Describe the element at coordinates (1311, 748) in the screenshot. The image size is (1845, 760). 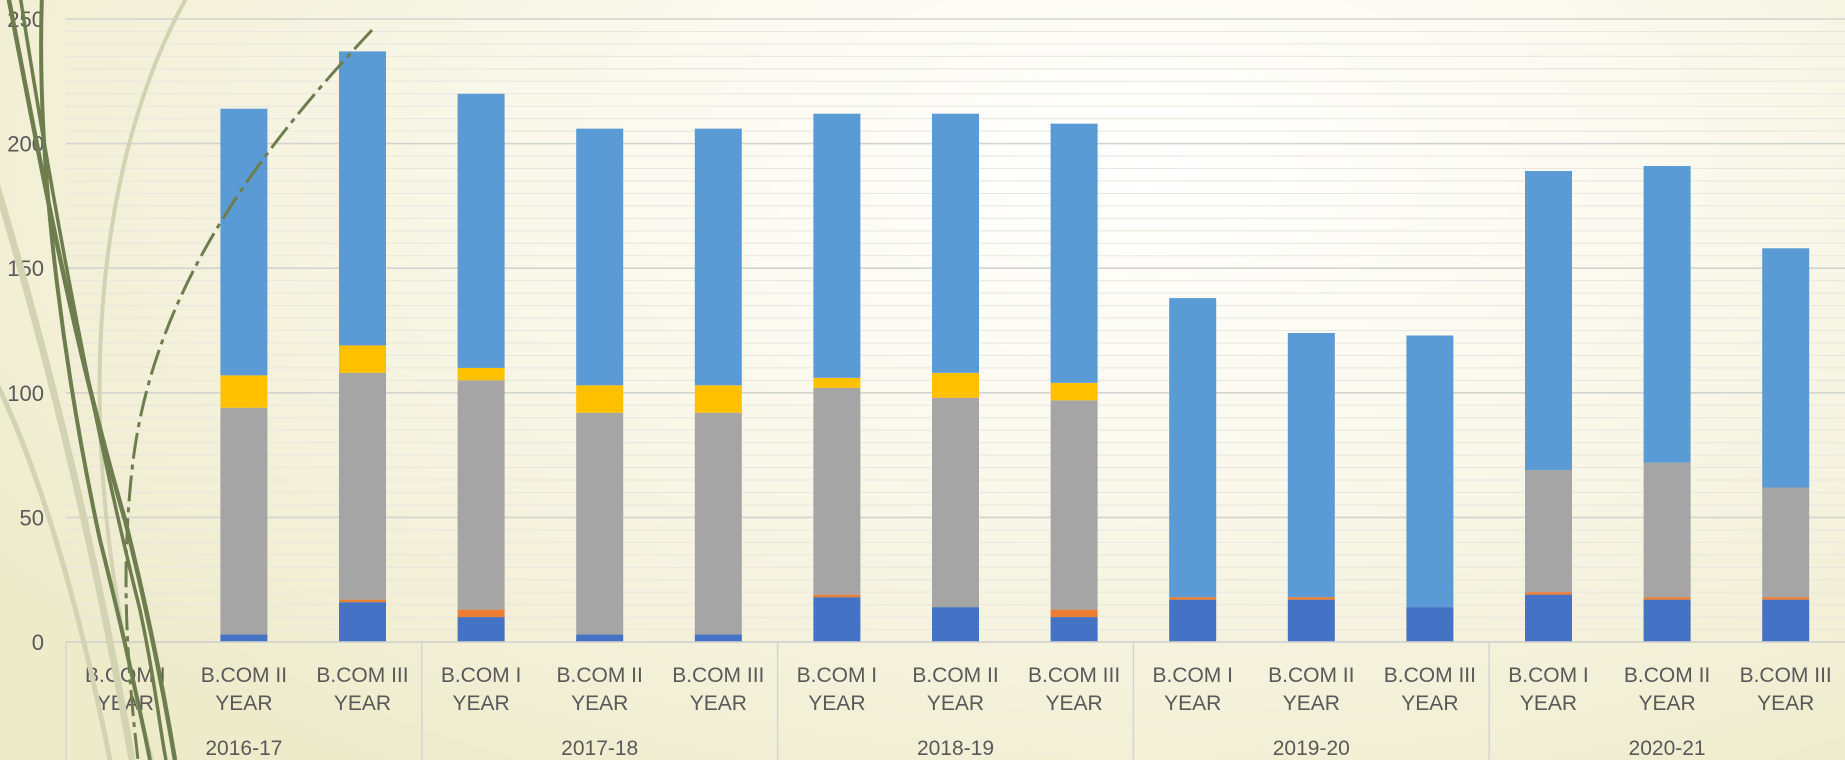
I see `group-label: 2019-20` at that location.